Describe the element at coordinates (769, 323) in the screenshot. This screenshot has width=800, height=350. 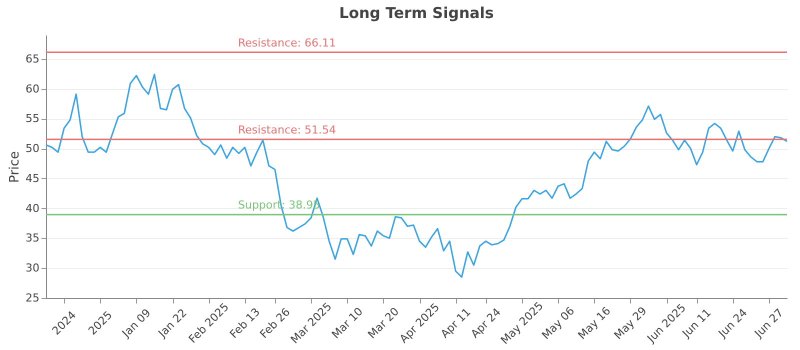
I see `x-tick-label: Jun 27` at that location.